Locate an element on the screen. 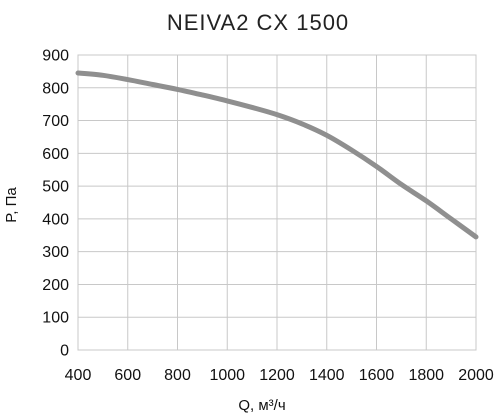 The image size is (500, 419). y-tick-label: 600 is located at coordinates (55, 154).